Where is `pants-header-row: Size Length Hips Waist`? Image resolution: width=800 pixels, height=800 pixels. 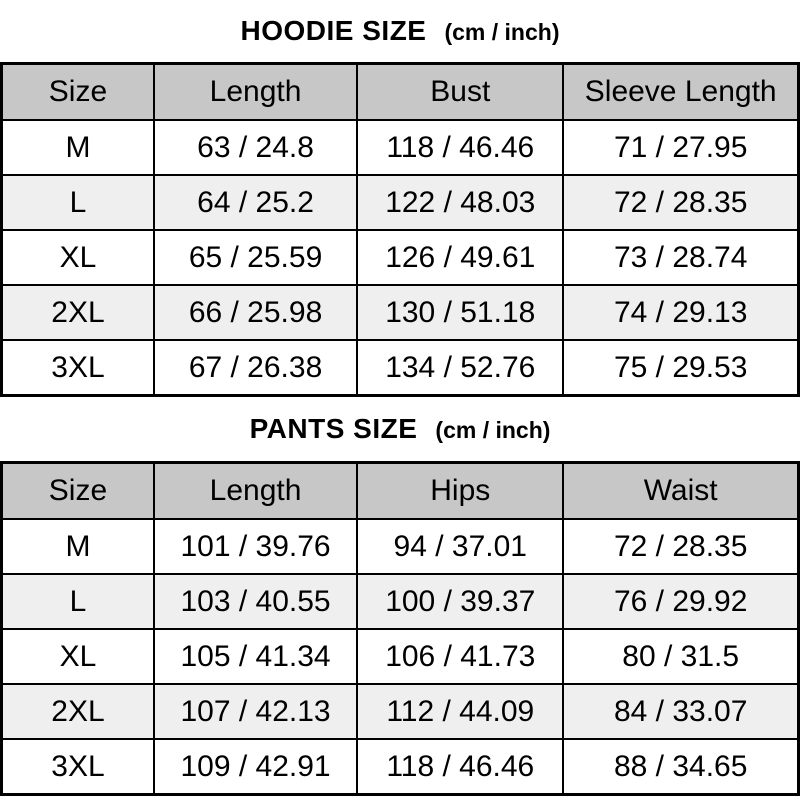
pants-header-row: Size Length Hips Waist is located at coordinates (400, 490).